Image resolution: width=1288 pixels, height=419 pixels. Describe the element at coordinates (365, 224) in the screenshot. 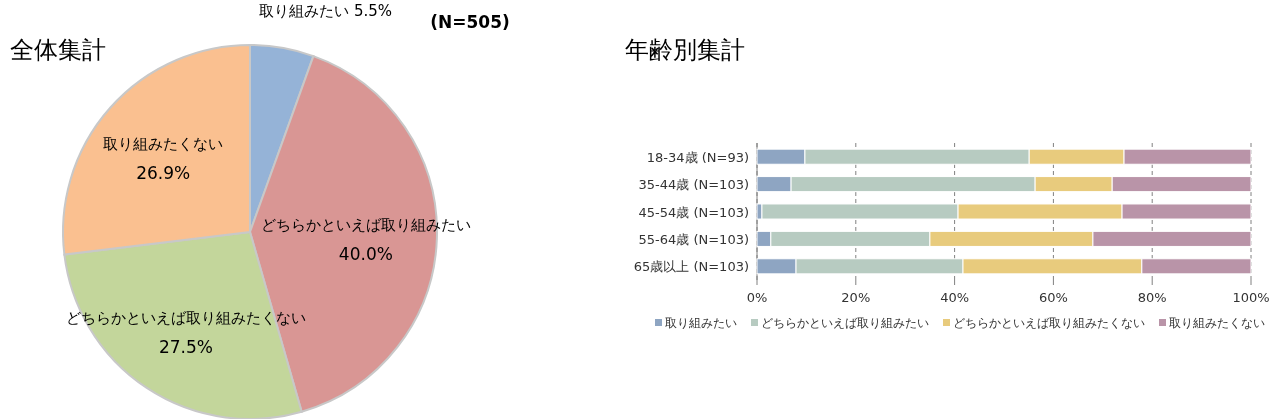

I see `slice-label: どちらかといえば取り組みたい` at that location.